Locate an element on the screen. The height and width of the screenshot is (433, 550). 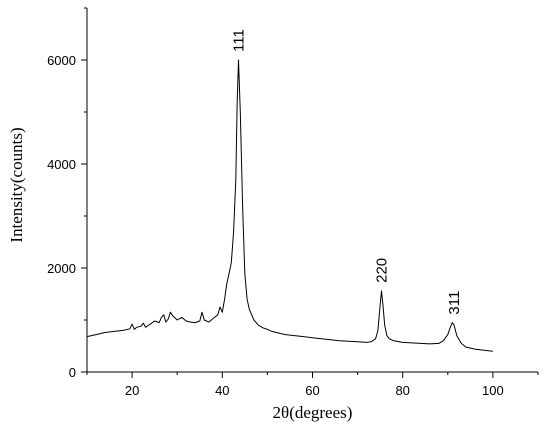
y-tick-label: 6000 is located at coordinates (61, 60).